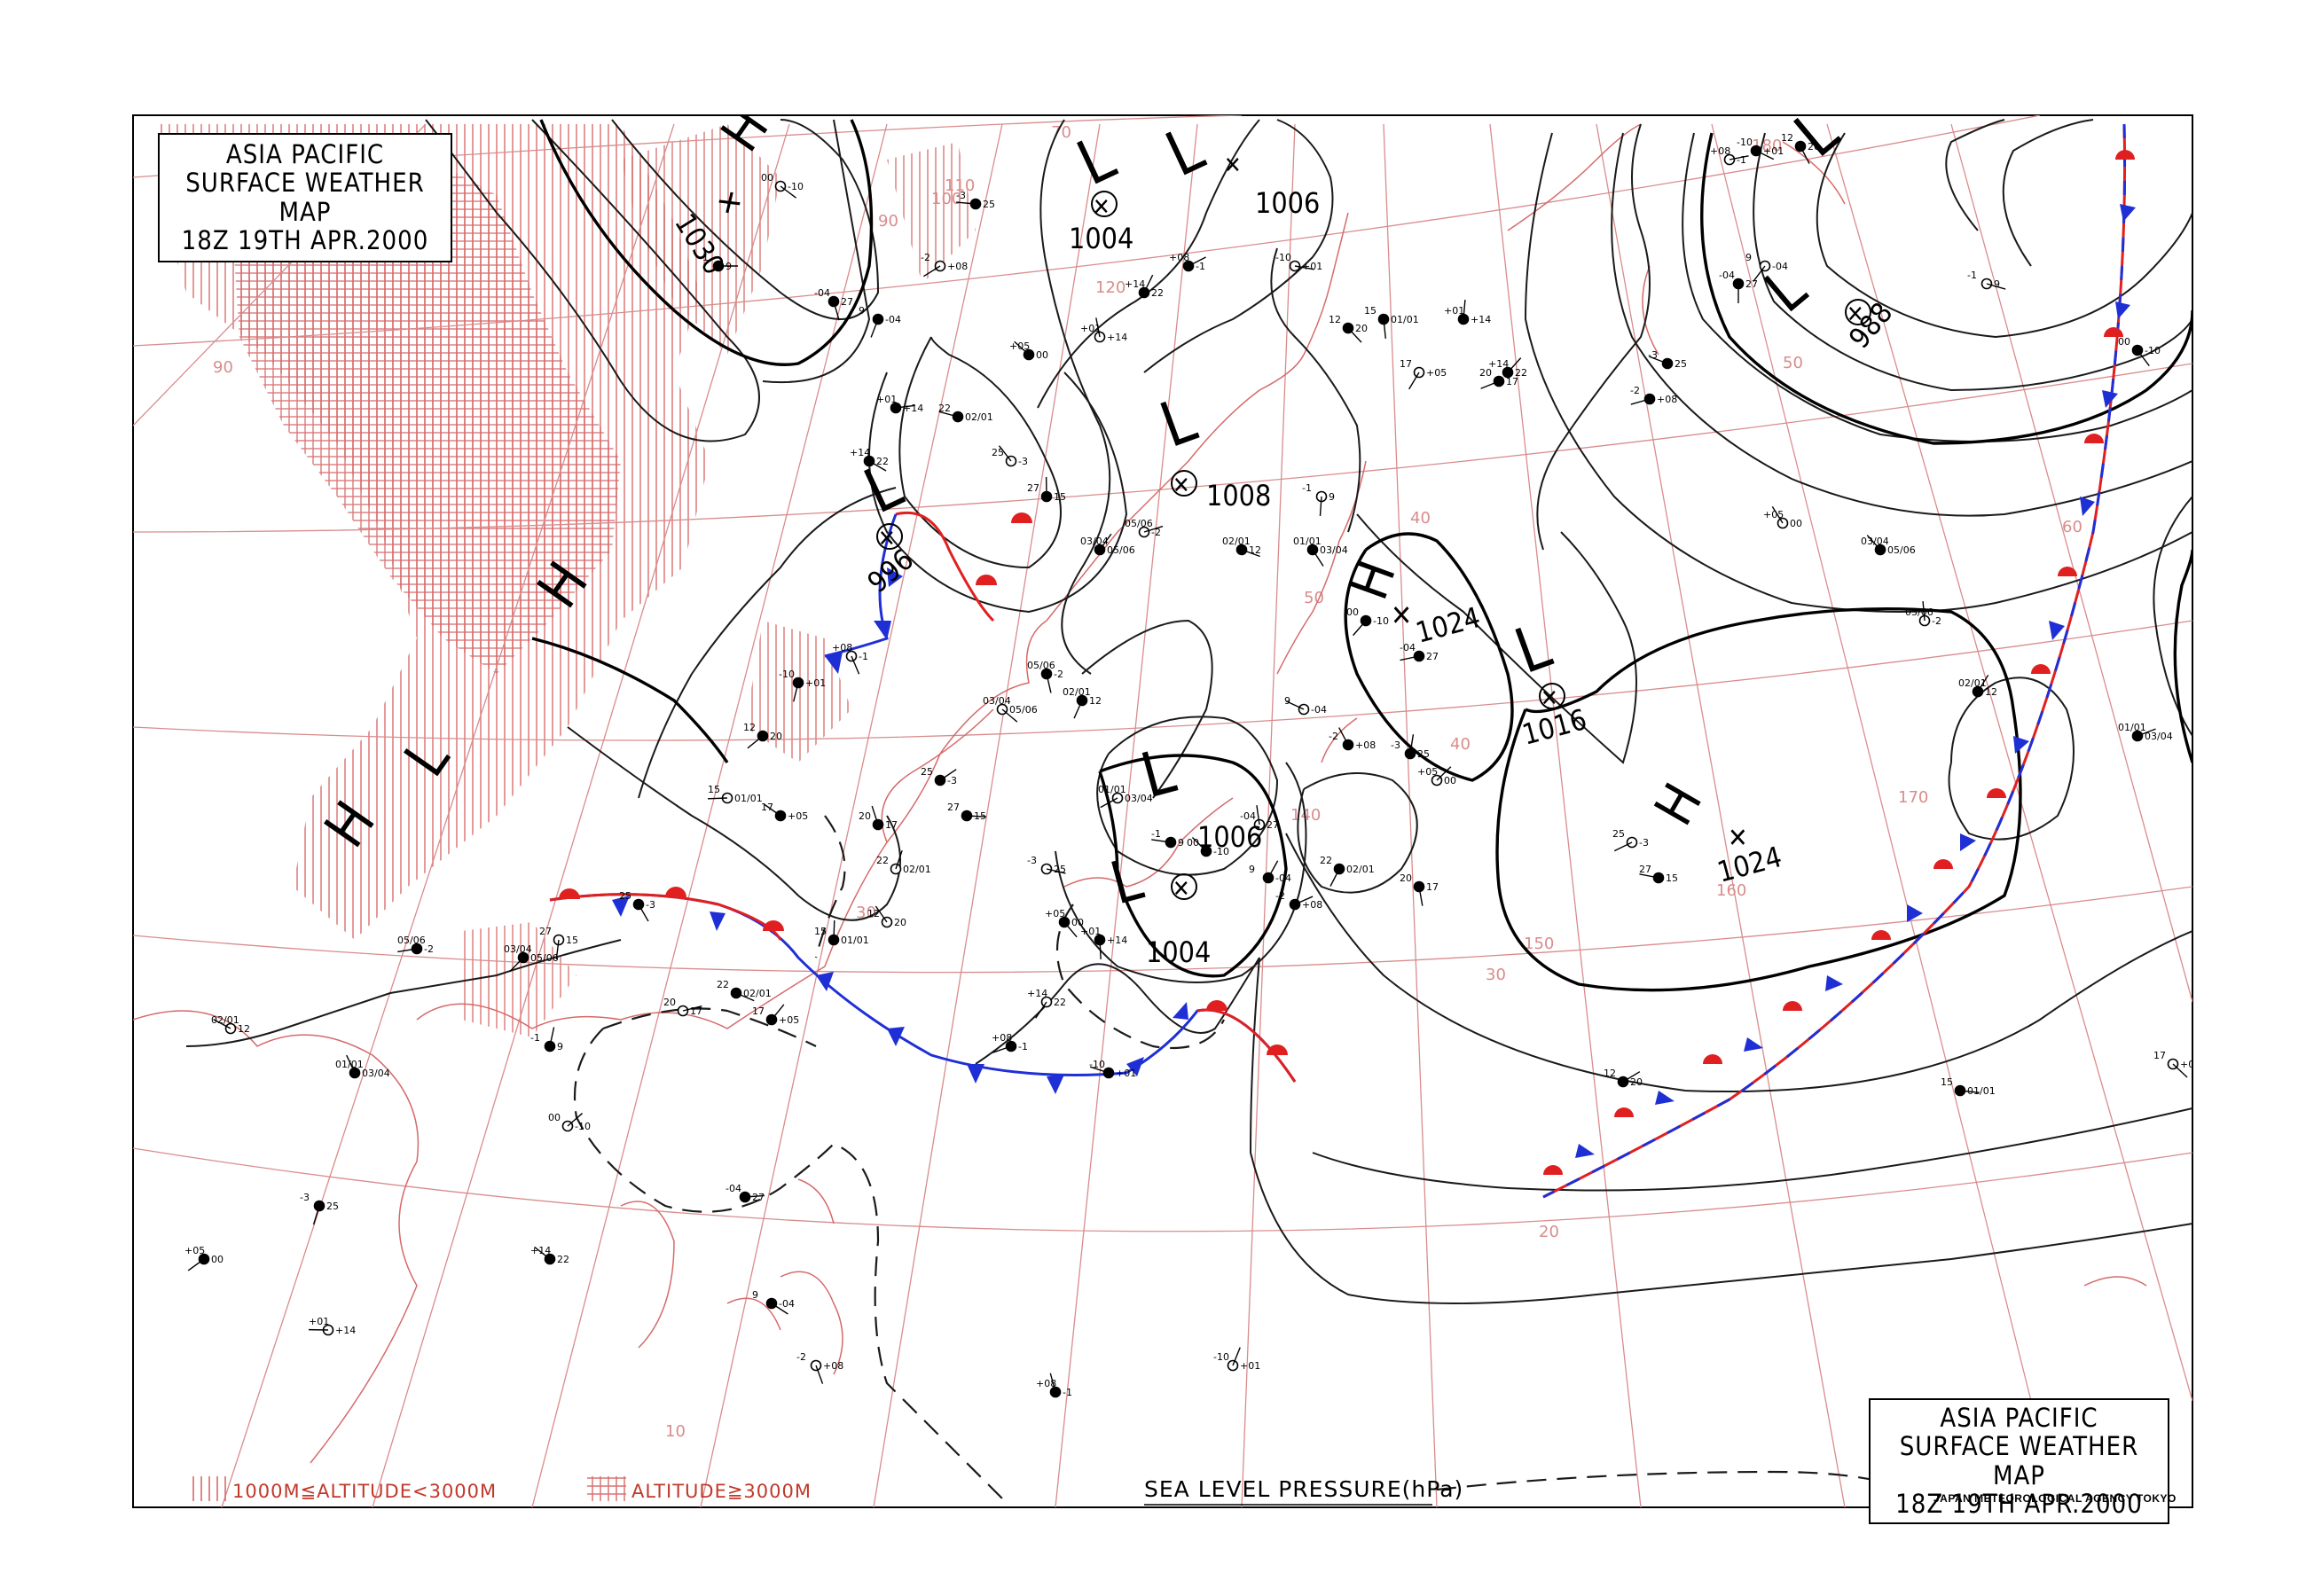 This screenshot has width=2306, height=1596. I want to click on station-value: 22, so click(882, 462).